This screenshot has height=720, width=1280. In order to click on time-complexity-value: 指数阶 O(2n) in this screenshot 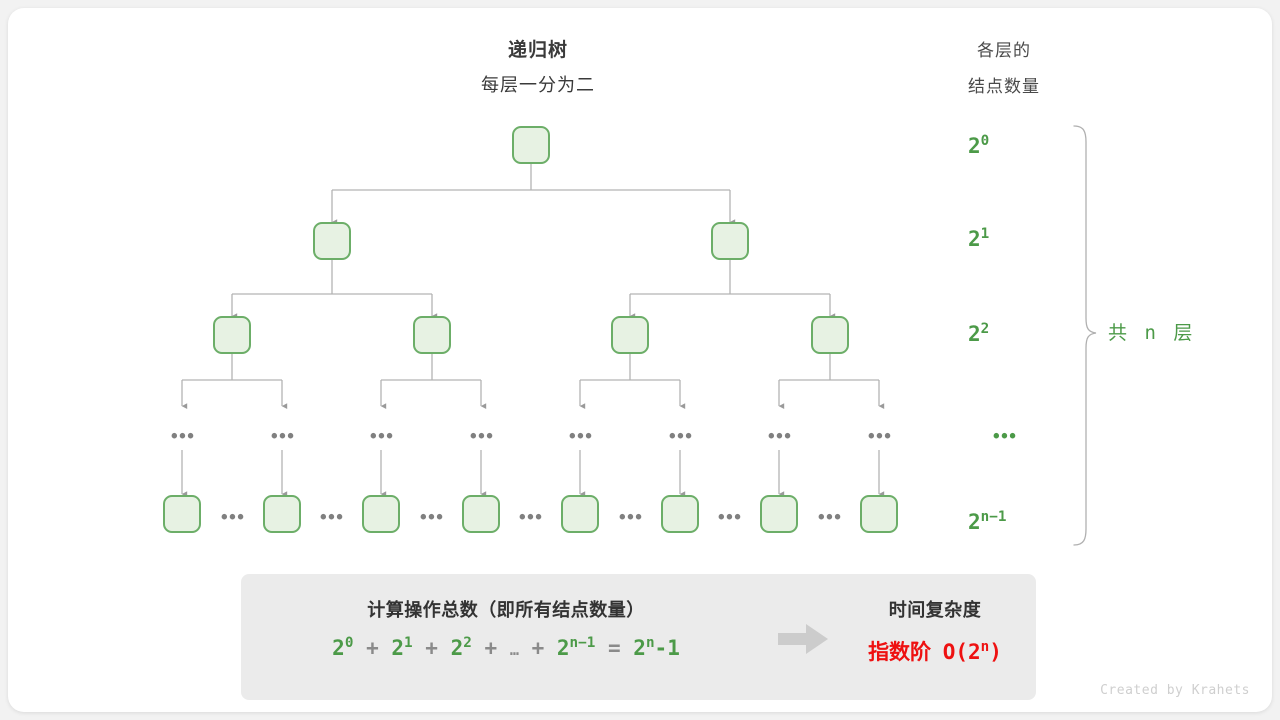, I will do `click(935, 651)`.